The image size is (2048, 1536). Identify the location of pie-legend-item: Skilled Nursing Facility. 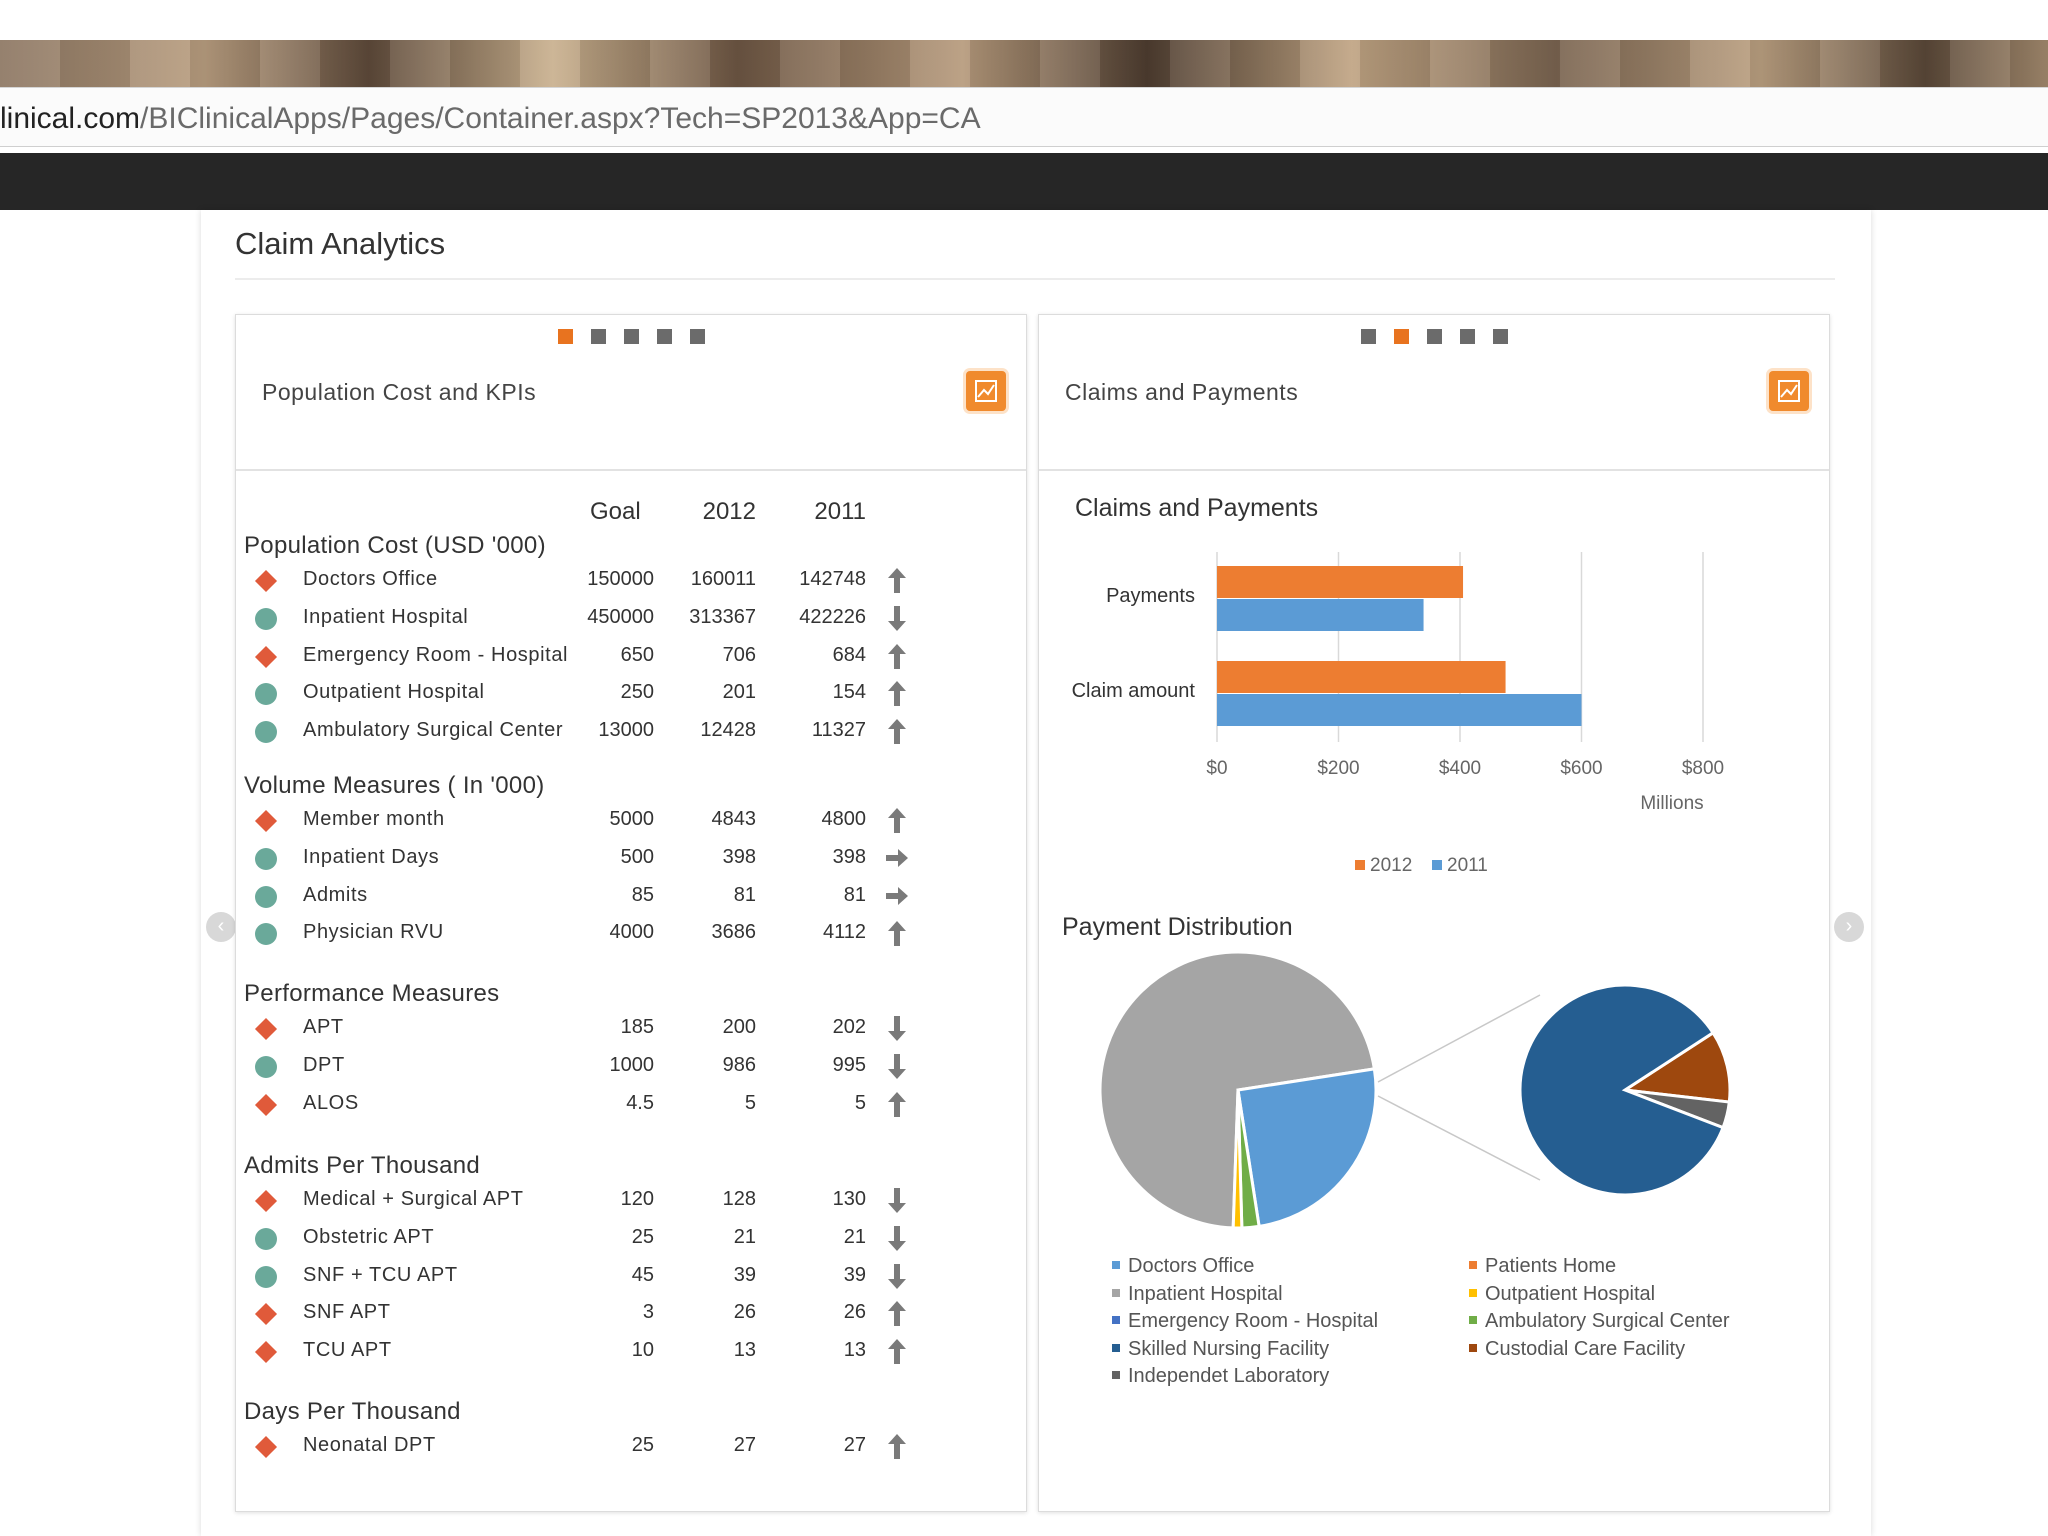
(1220, 1349).